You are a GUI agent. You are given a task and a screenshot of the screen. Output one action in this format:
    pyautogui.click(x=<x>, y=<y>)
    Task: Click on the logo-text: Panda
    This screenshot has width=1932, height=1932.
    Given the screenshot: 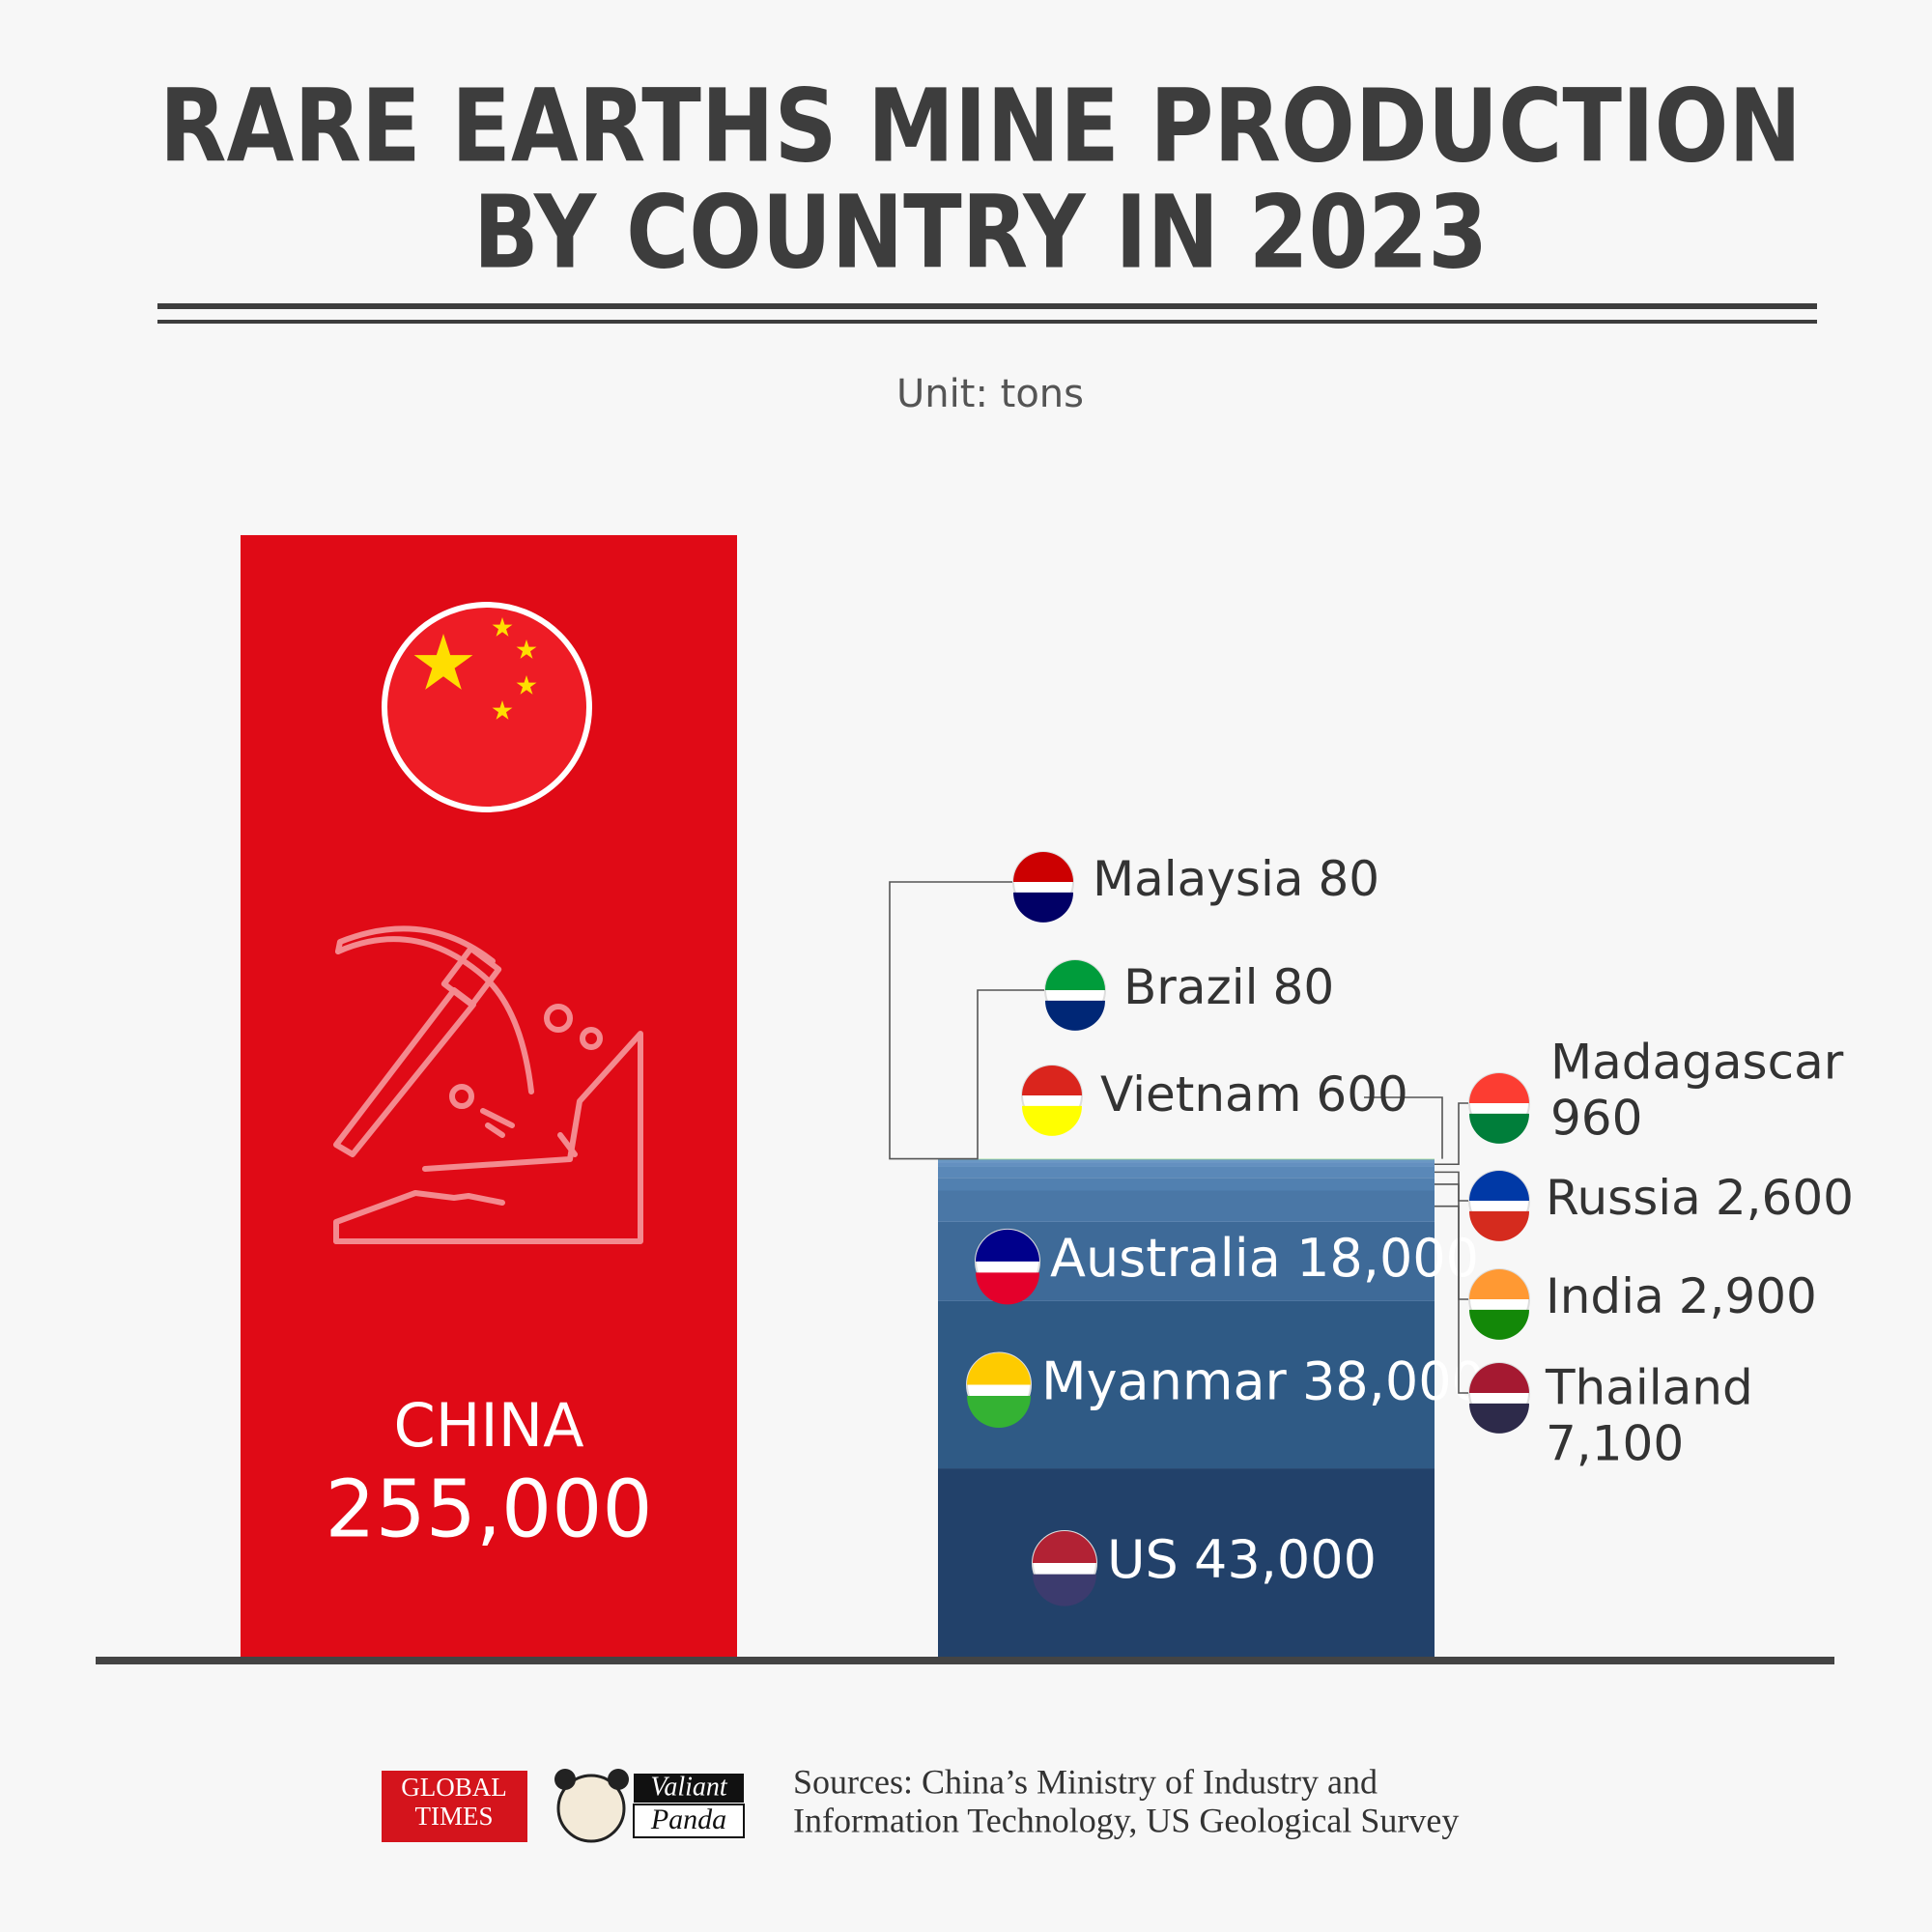 What is the action you would take?
    pyautogui.click(x=688, y=1819)
    